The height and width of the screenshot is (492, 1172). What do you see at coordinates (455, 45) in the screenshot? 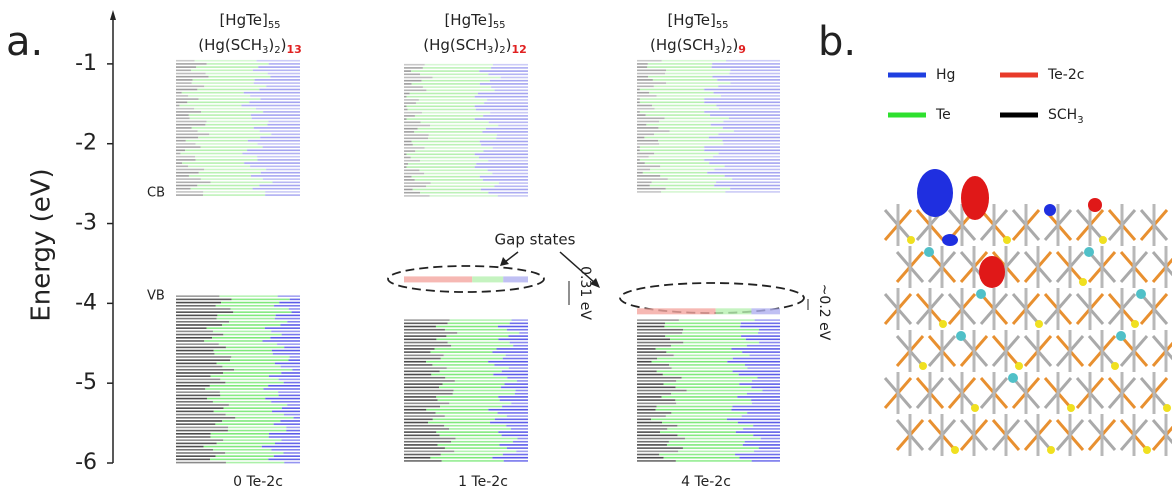
I see `ligand: (Hg(SCH` at bounding box center [455, 45].